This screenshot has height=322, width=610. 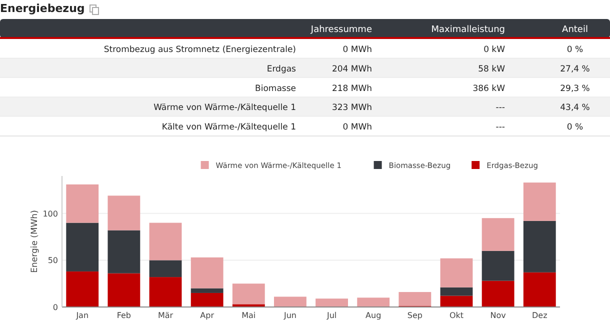 What do you see at coordinates (225, 108) in the screenshot?
I see `category-label: Wärme von Wärme-/Kältequelle 1` at bounding box center [225, 108].